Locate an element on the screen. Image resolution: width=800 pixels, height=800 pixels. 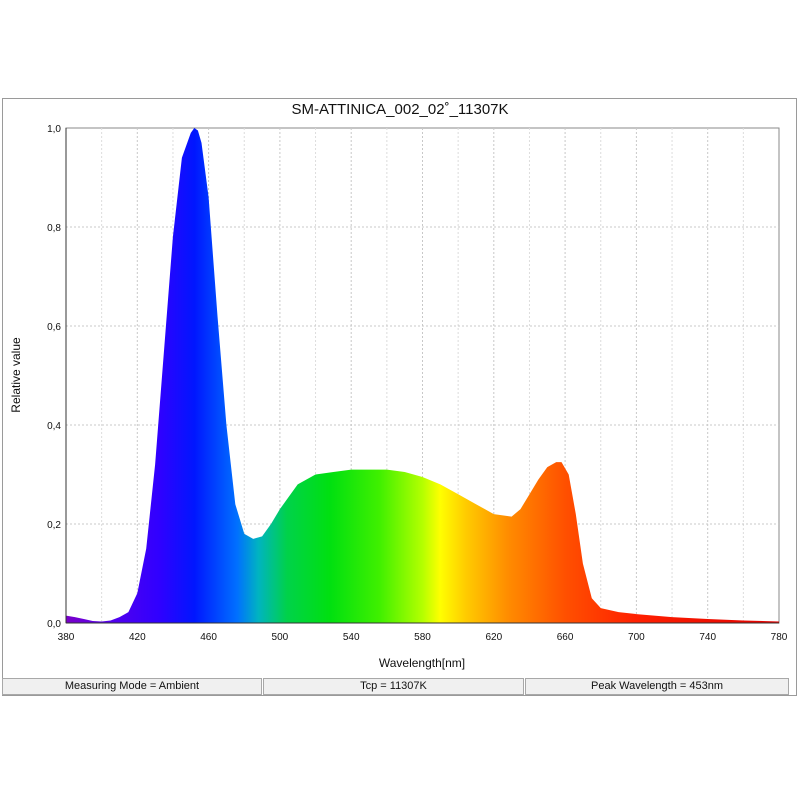
x-tick-label: 540 is located at coordinates (351, 637).